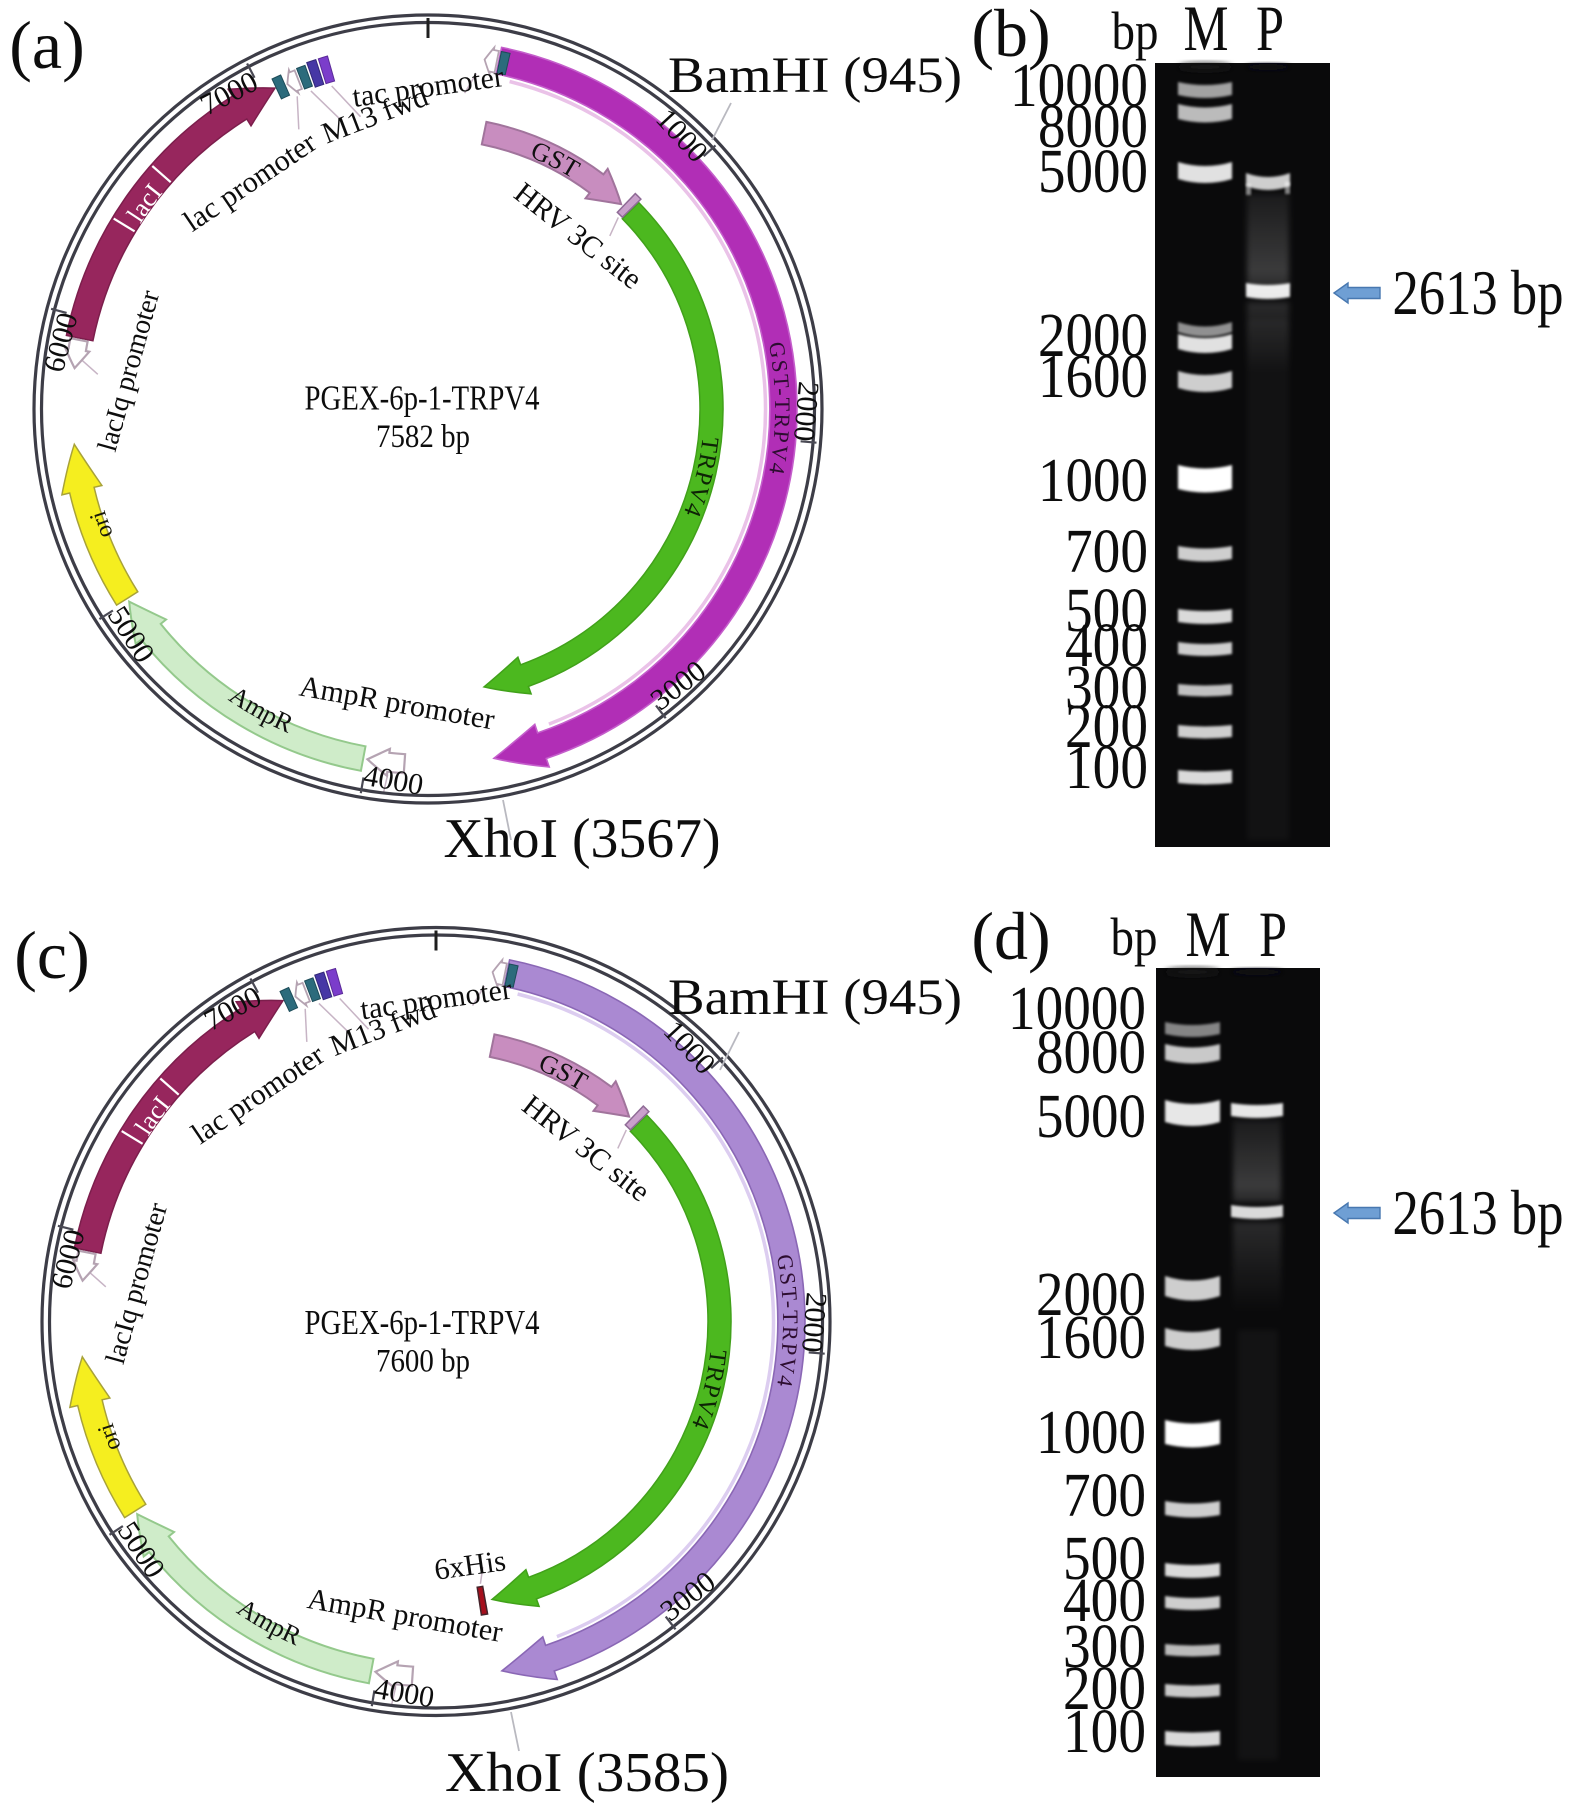 This screenshot has height=1814, width=1575. What do you see at coordinates (46, 45) in the screenshot?
I see `svg-text: (a)` at bounding box center [46, 45].